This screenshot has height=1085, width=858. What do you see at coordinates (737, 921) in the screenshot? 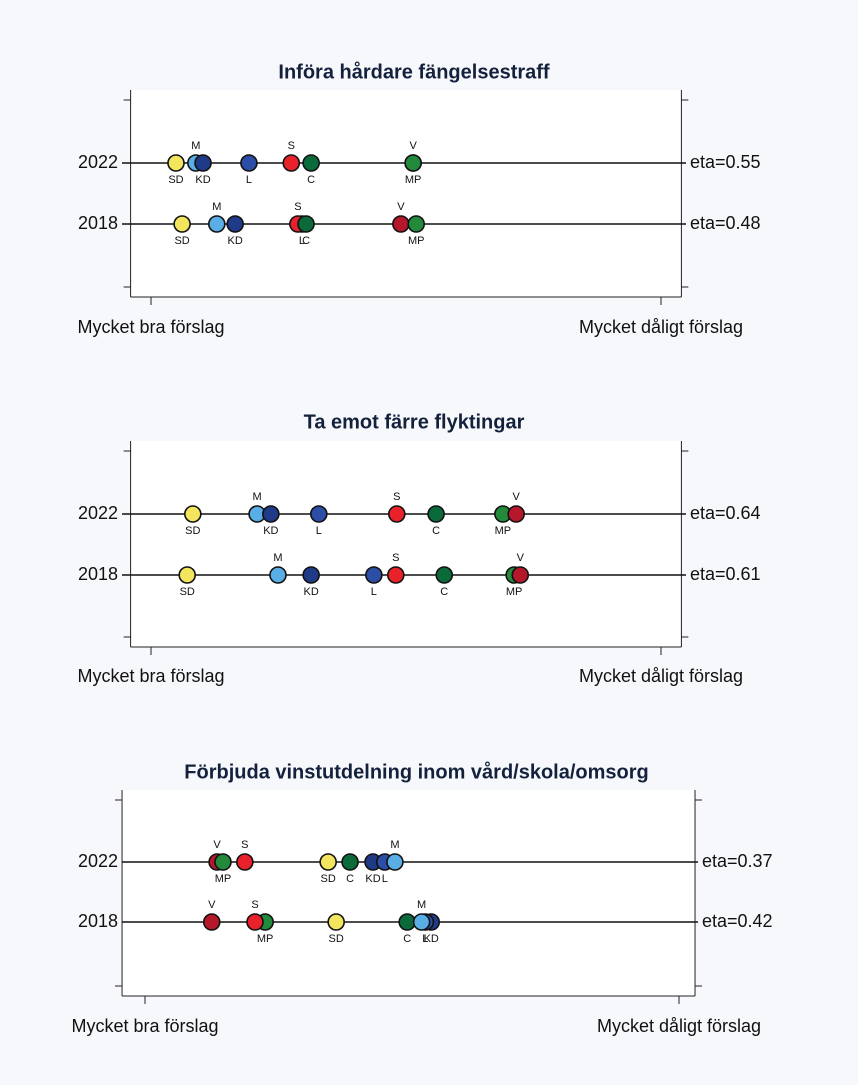
I see `eta-label: eta=0.42` at bounding box center [737, 921].